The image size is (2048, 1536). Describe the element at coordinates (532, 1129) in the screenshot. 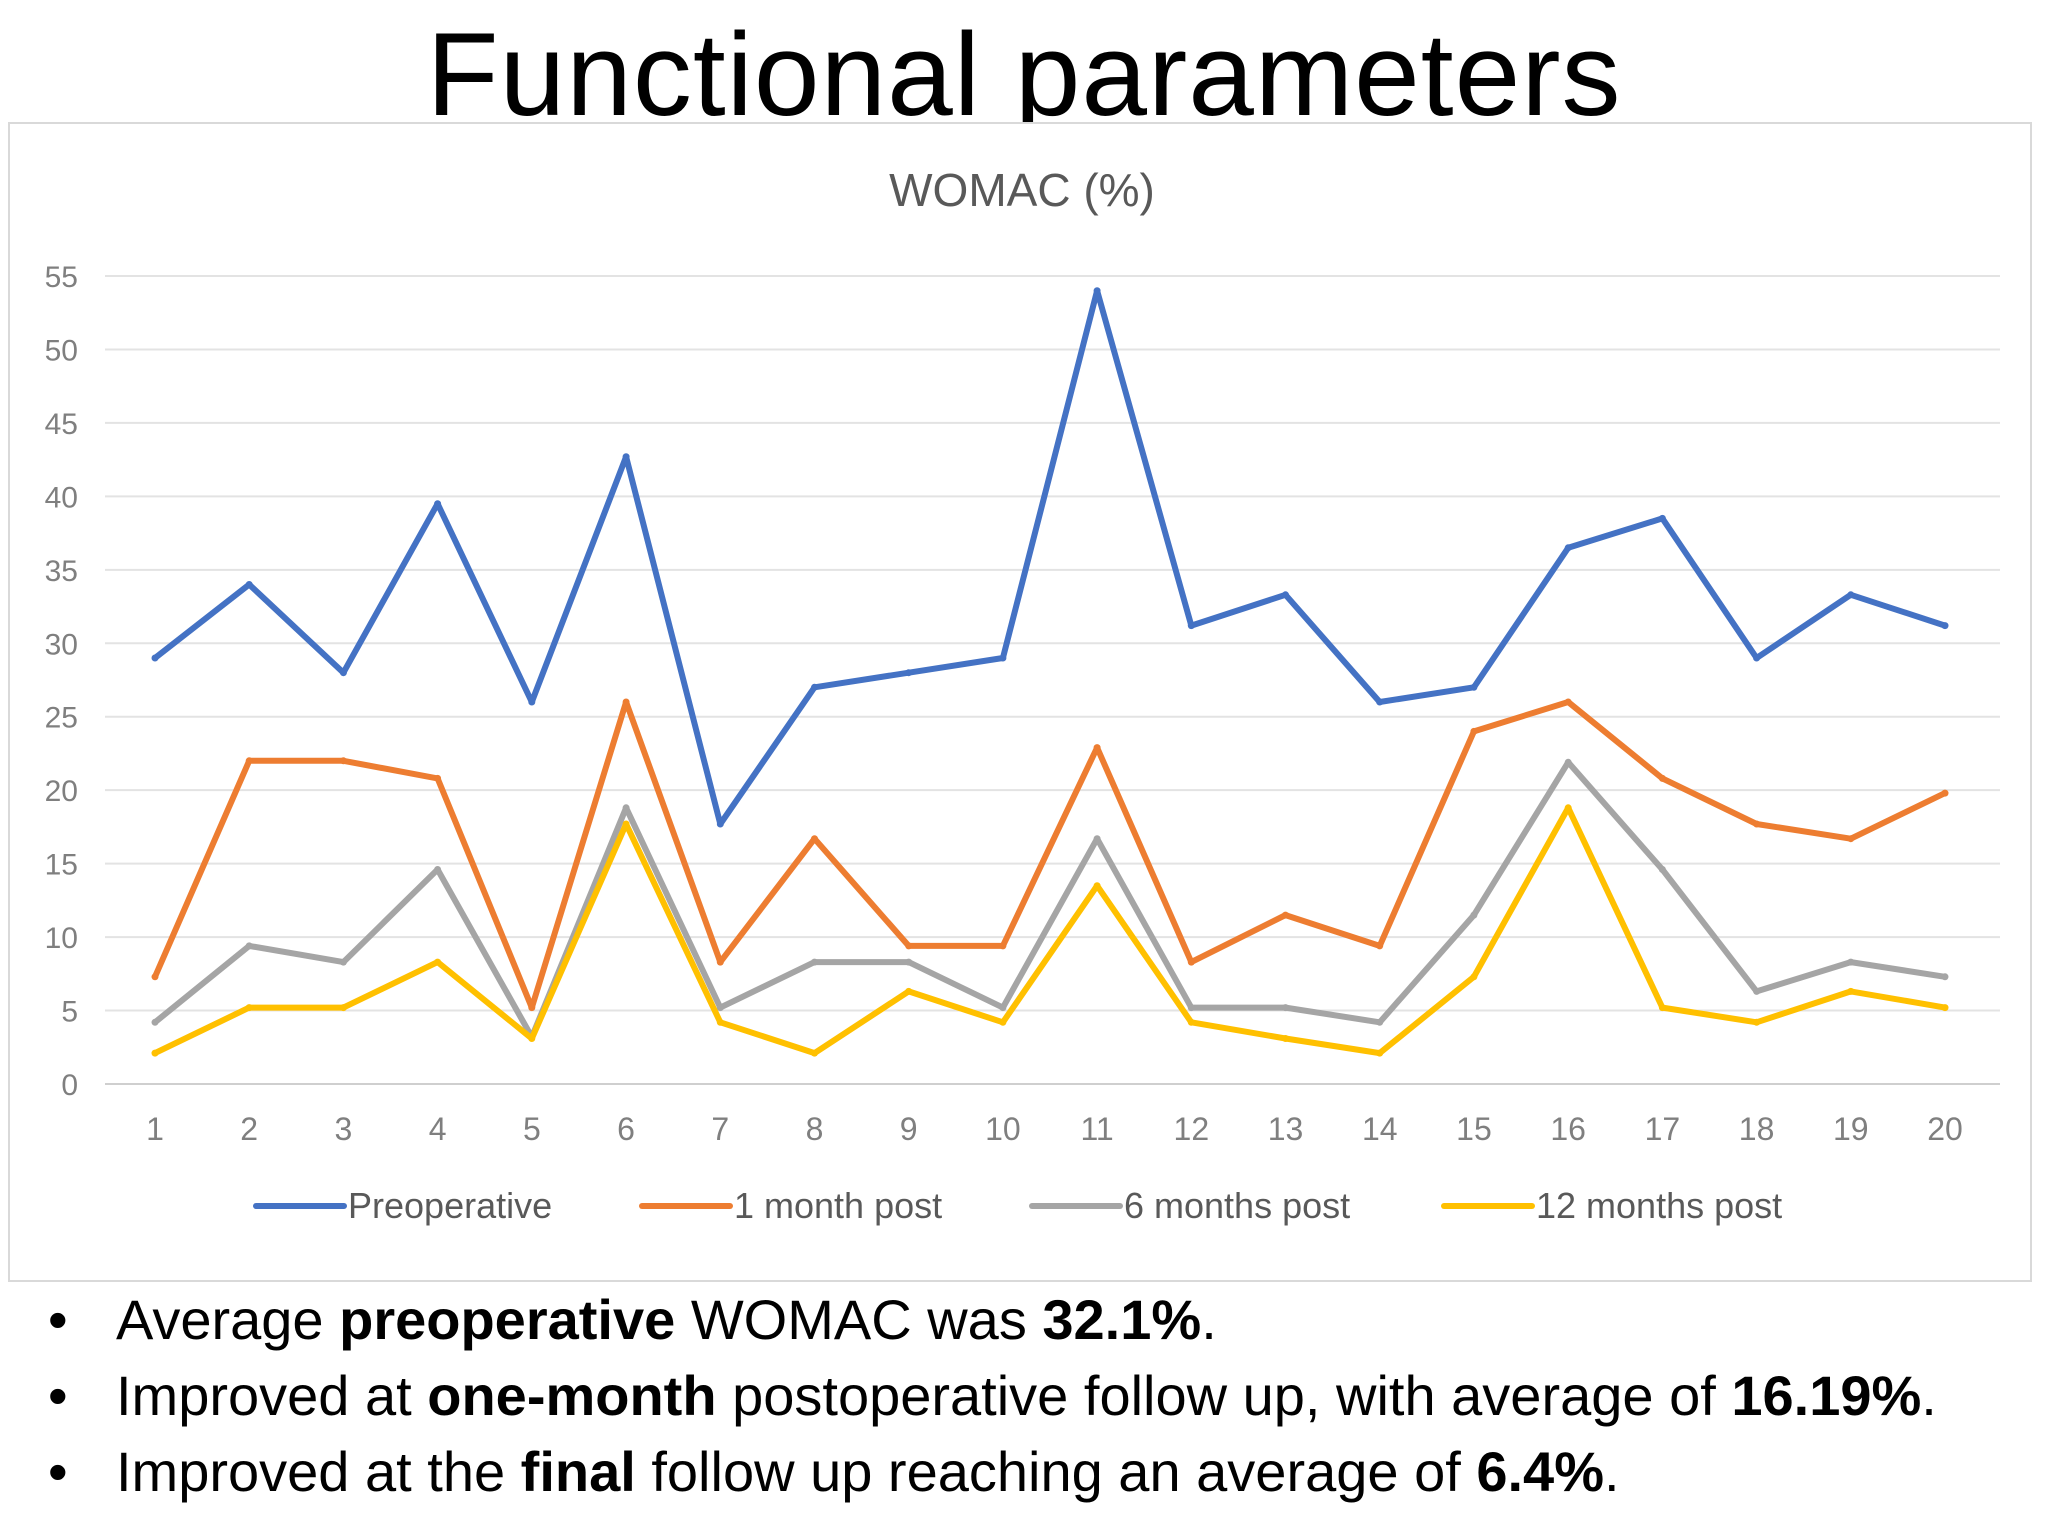

I see `x-tick-label: 5` at that location.